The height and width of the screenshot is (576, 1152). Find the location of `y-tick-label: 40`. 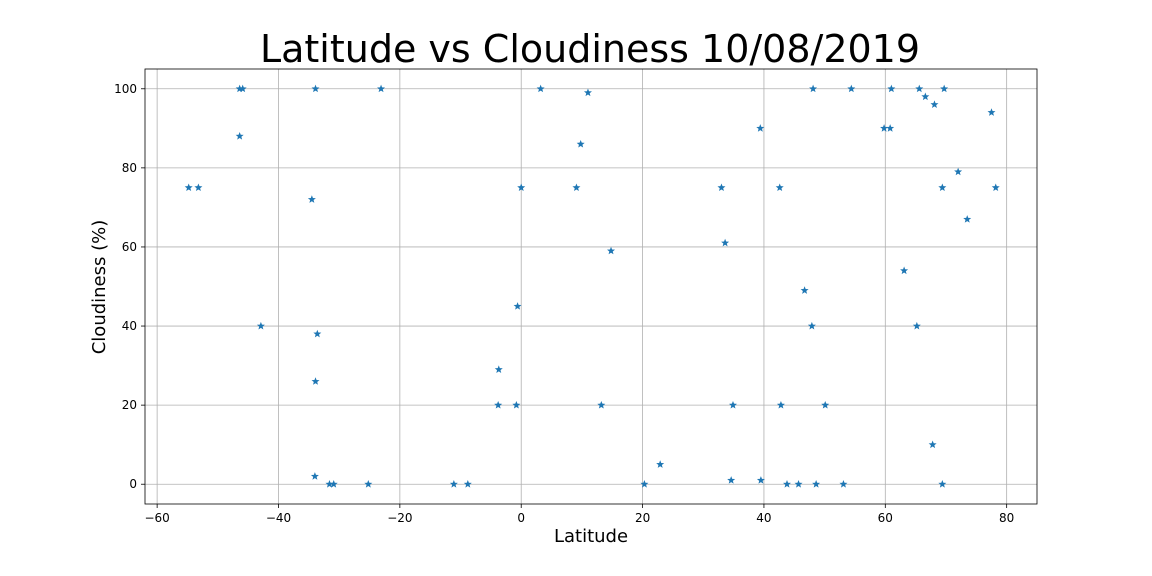

y-tick-label: 40 is located at coordinates (129, 326).